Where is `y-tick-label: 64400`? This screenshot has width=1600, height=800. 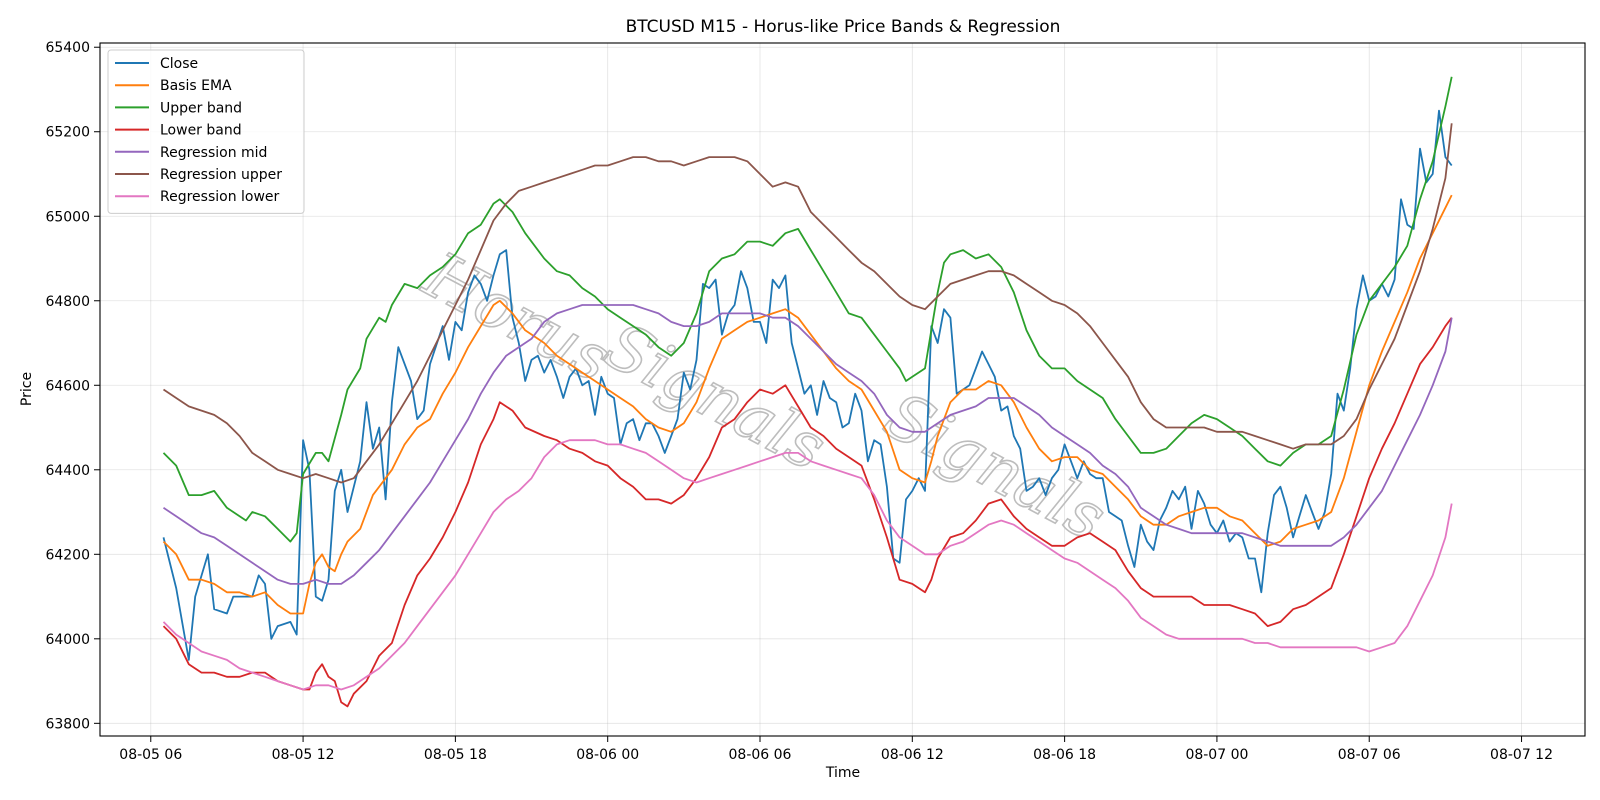 y-tick-label: 64400 is located at coordinates (67, 471).